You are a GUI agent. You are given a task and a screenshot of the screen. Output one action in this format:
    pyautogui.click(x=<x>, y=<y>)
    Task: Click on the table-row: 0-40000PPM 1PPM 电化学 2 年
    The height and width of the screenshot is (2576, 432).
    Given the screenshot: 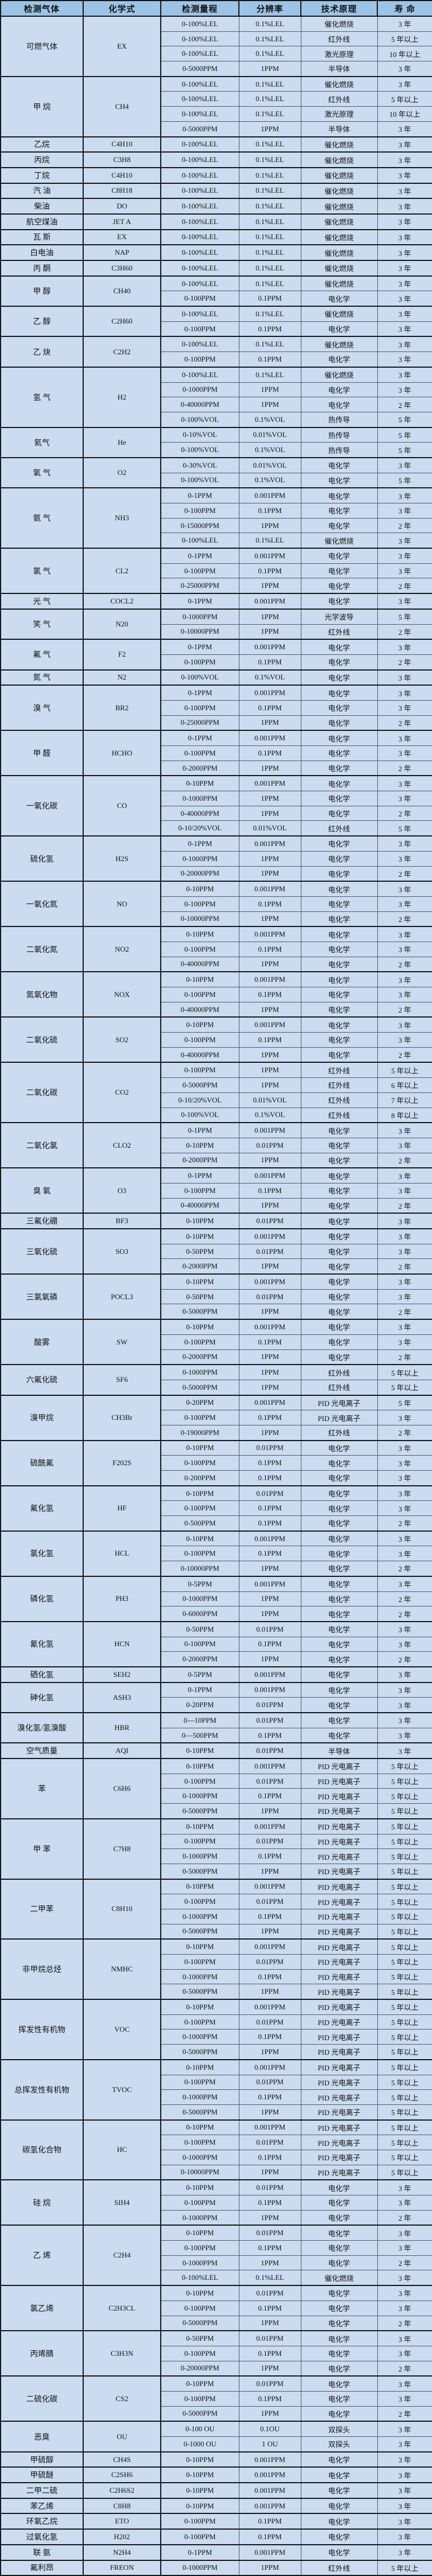 What is the action you would take?
    pyautogui.click(x=217, y=1010)
    